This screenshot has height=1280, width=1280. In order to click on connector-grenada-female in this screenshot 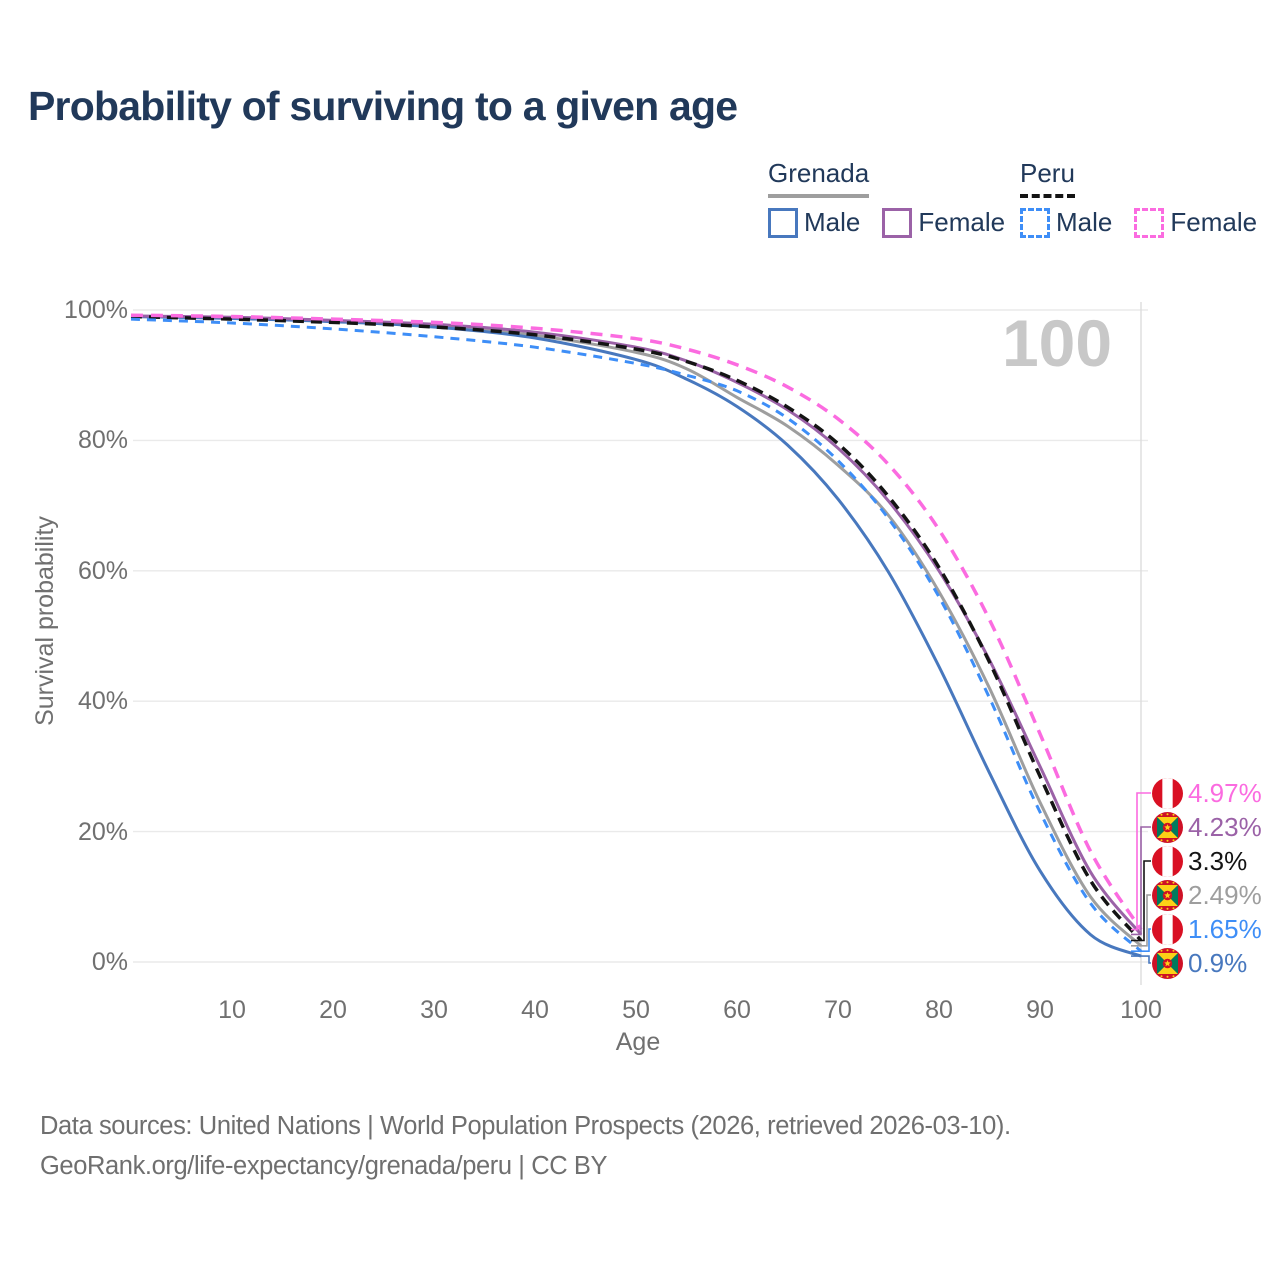, I will do `click(1141, 881)`.